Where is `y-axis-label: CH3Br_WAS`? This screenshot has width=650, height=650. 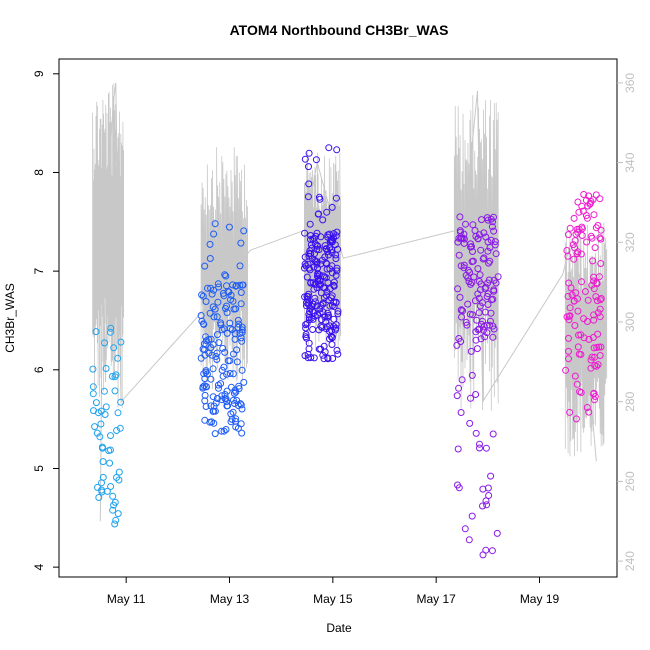 y-axis-label: CH3Br_WAS is located at coordinates (10, 318).